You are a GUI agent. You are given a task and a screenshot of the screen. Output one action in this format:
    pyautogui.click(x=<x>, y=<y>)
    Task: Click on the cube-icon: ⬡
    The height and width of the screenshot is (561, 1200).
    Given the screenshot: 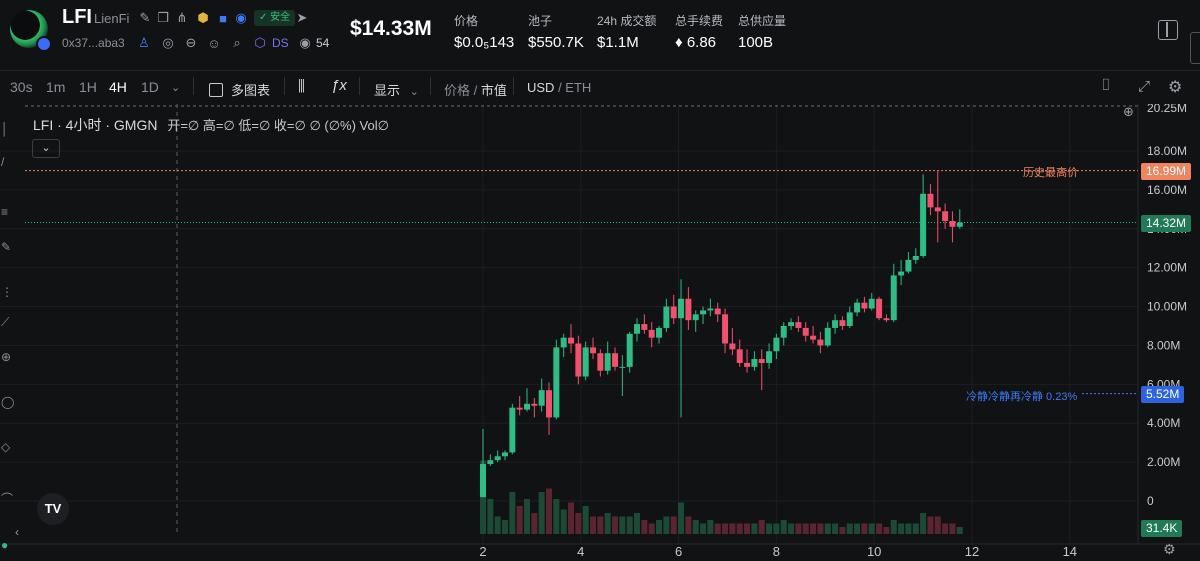 What is the action you would take?
    pyautogui.click(x=260, y=42)
    